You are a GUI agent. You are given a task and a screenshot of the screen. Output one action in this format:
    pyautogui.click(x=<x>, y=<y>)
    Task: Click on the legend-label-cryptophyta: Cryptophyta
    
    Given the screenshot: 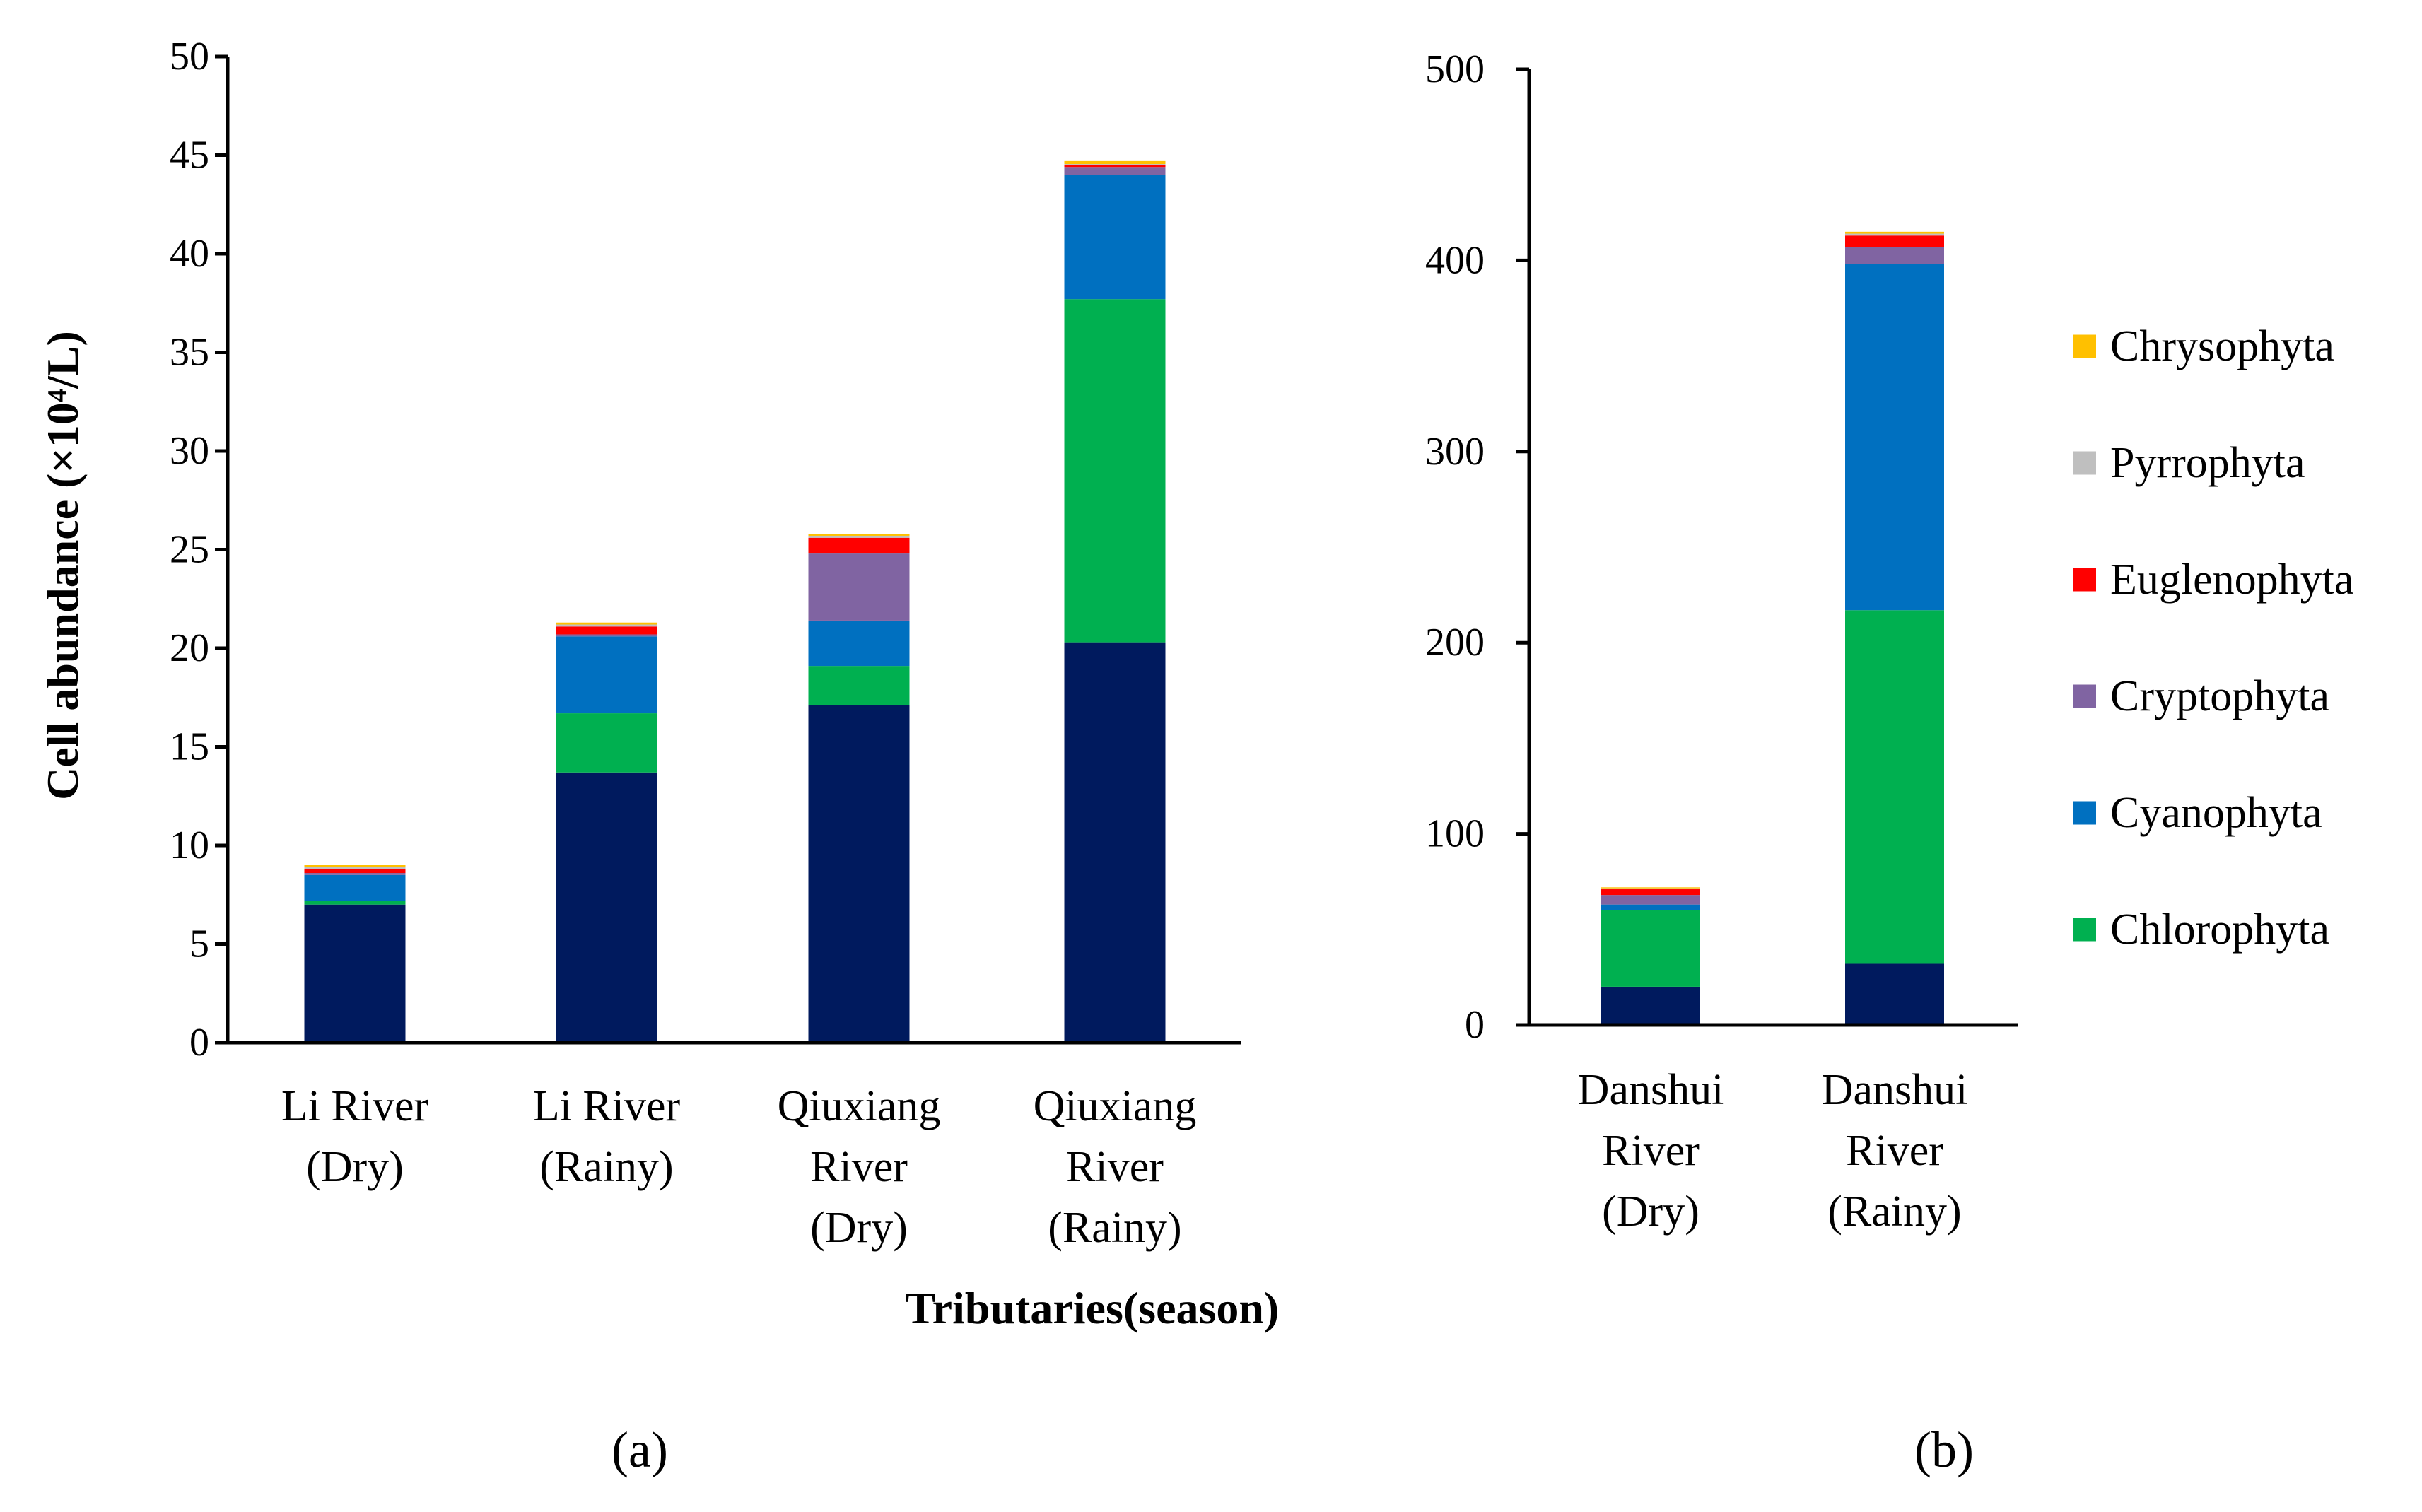 What is the action you would take?
    pyautogui.click(x=2219, y=696)
    